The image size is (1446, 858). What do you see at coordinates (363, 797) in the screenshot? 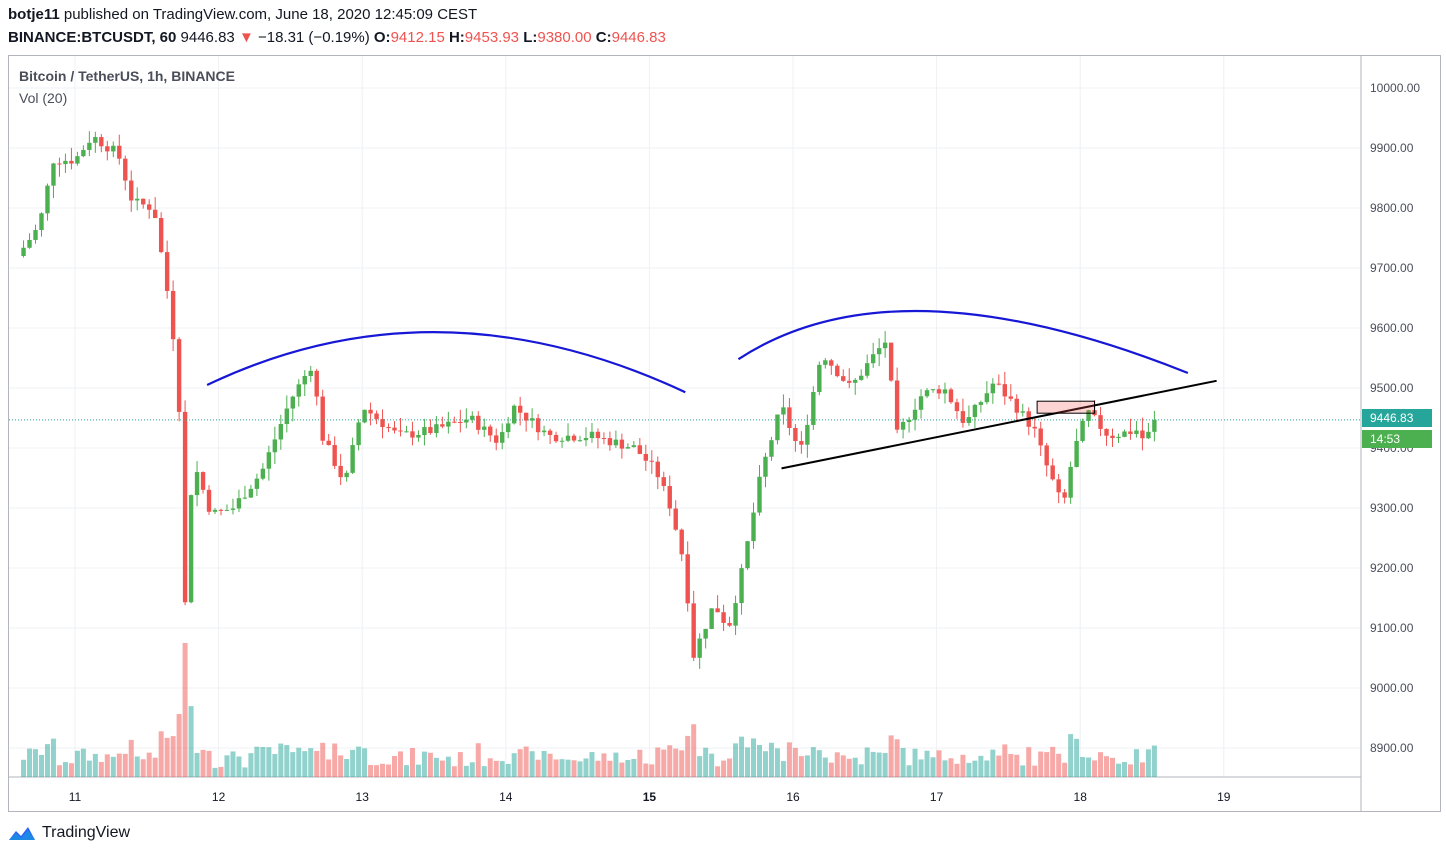
I see `x-tick-label: 13` at bounding box center [363, 797].